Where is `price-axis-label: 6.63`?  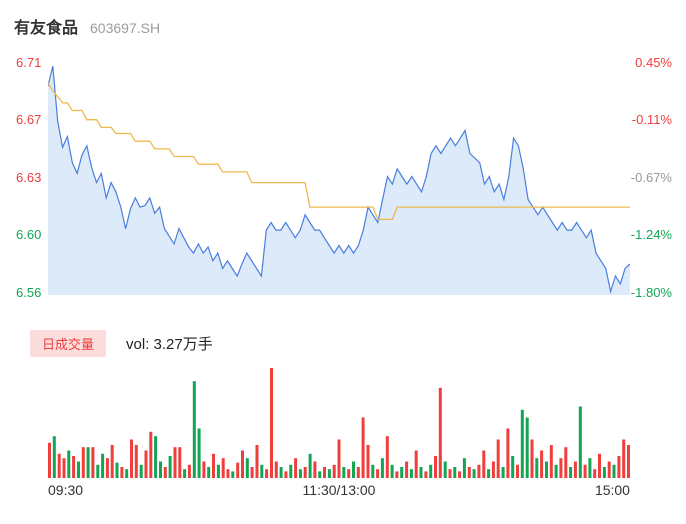 price-axis-label: 6.63 is located at coordinates (29, 177).